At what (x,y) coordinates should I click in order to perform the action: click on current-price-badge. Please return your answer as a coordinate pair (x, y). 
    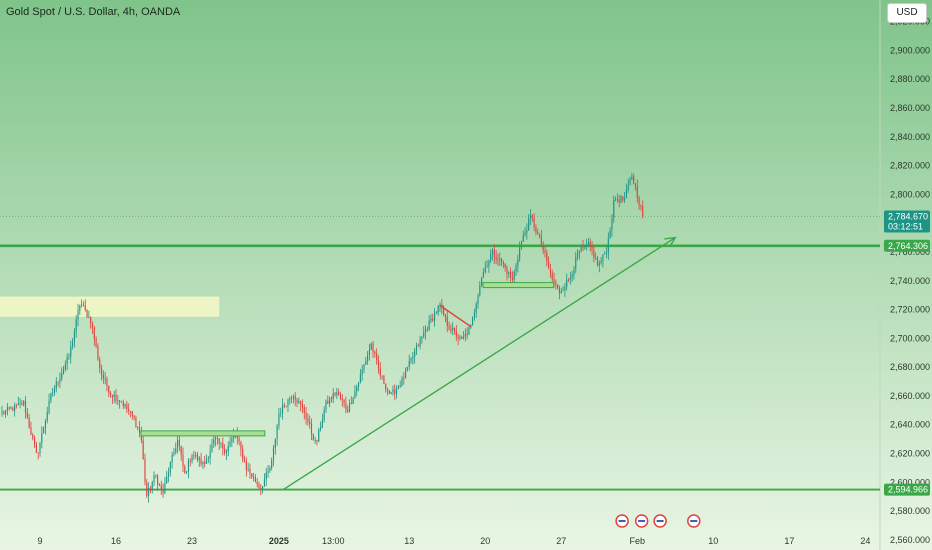
    Looking at the image, I should click on (907, 221).